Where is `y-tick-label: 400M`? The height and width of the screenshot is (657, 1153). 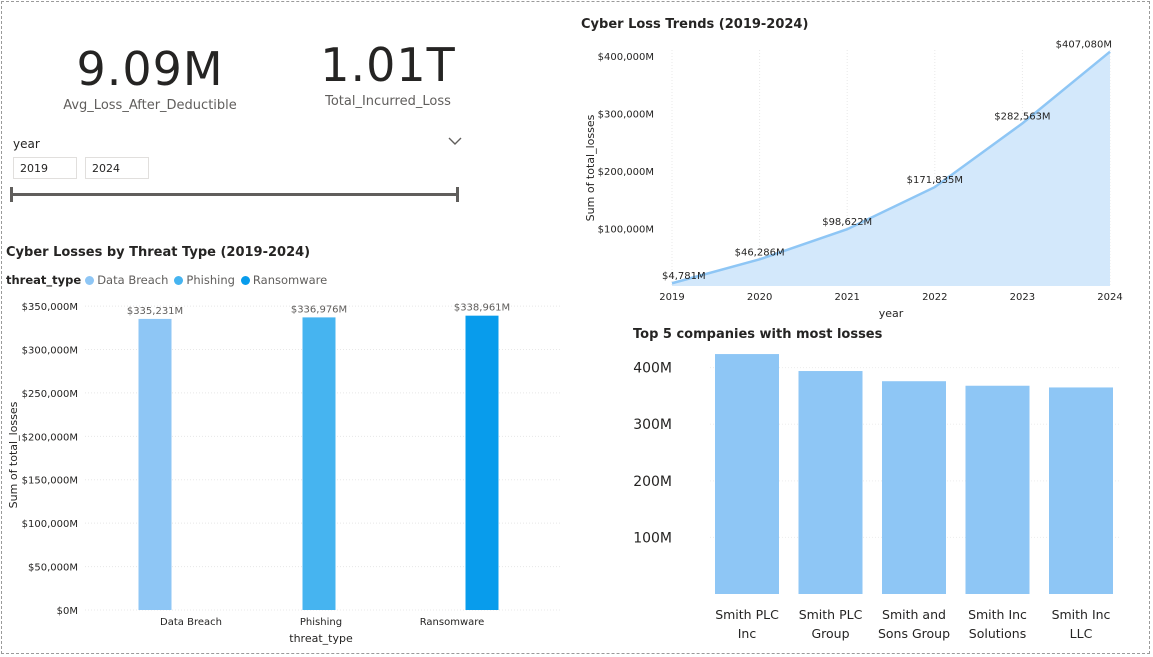
y-tick-label: 400M is located at coordinates (652, 369).